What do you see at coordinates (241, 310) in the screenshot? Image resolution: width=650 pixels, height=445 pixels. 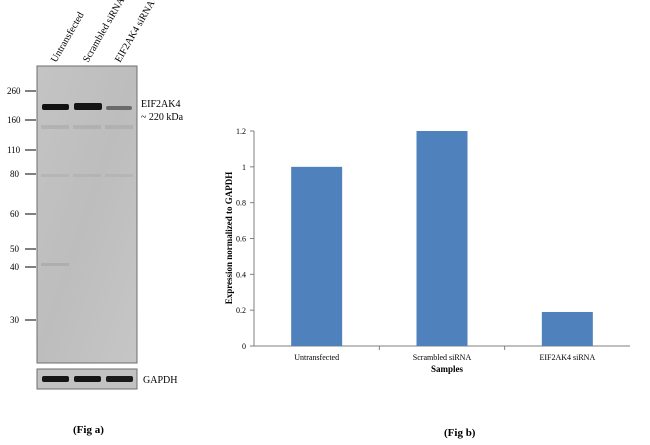 I see `y-tick-label: 0.2` at bounding box center [241, 310].